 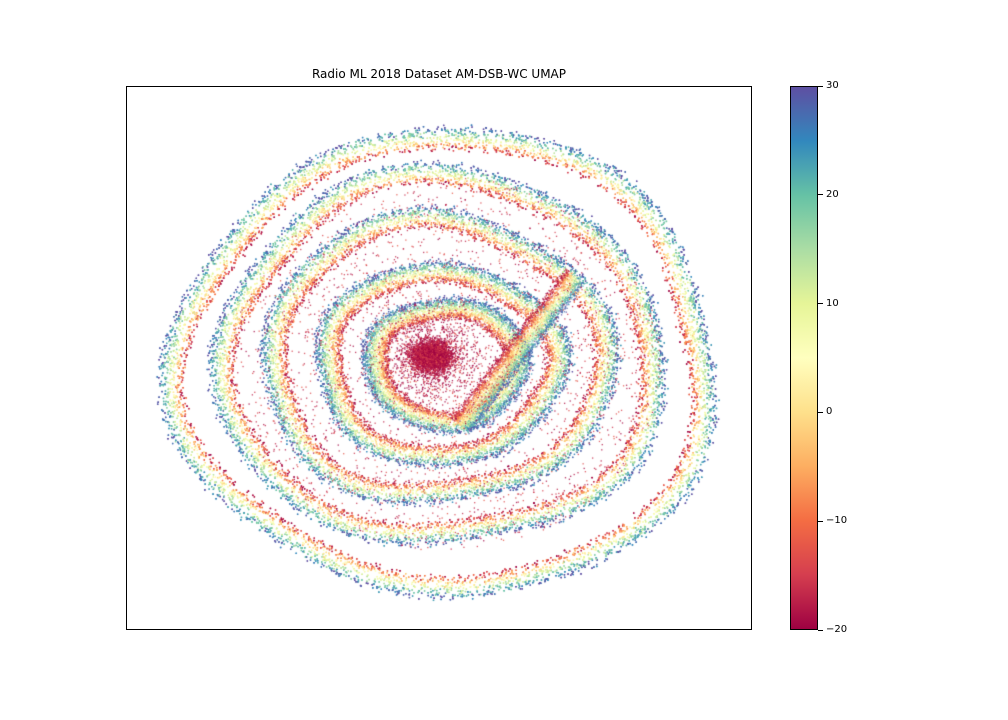 What do you see at coordinates (438, 74) in the screenshot?
I see `chart-title: Radio ML 2018 Dataset AM-DSB-WC UMAP` at bounding box center [438, 74].